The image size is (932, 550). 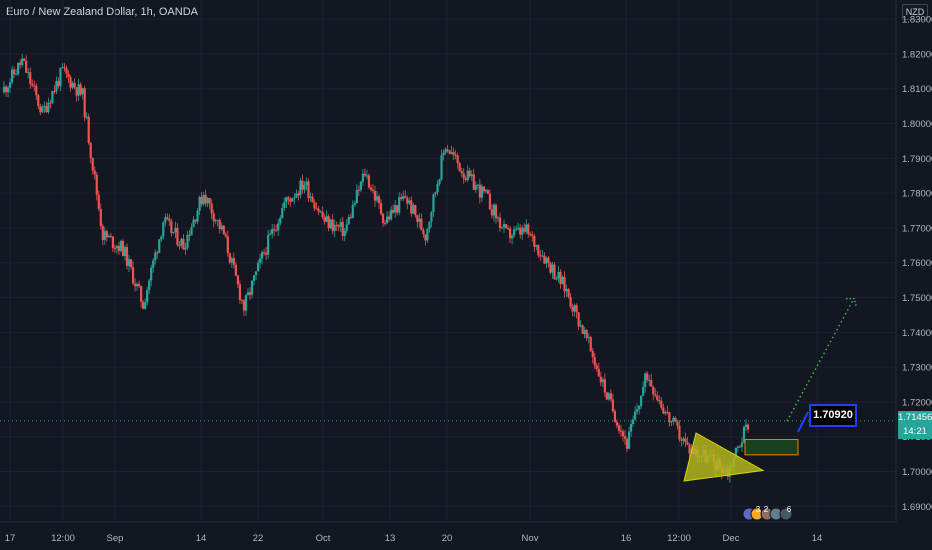 What do you see at coordinates (63, 538) in the screenshot?
I see `time-tick-label: 12:00` at bounding box center [63, 538].